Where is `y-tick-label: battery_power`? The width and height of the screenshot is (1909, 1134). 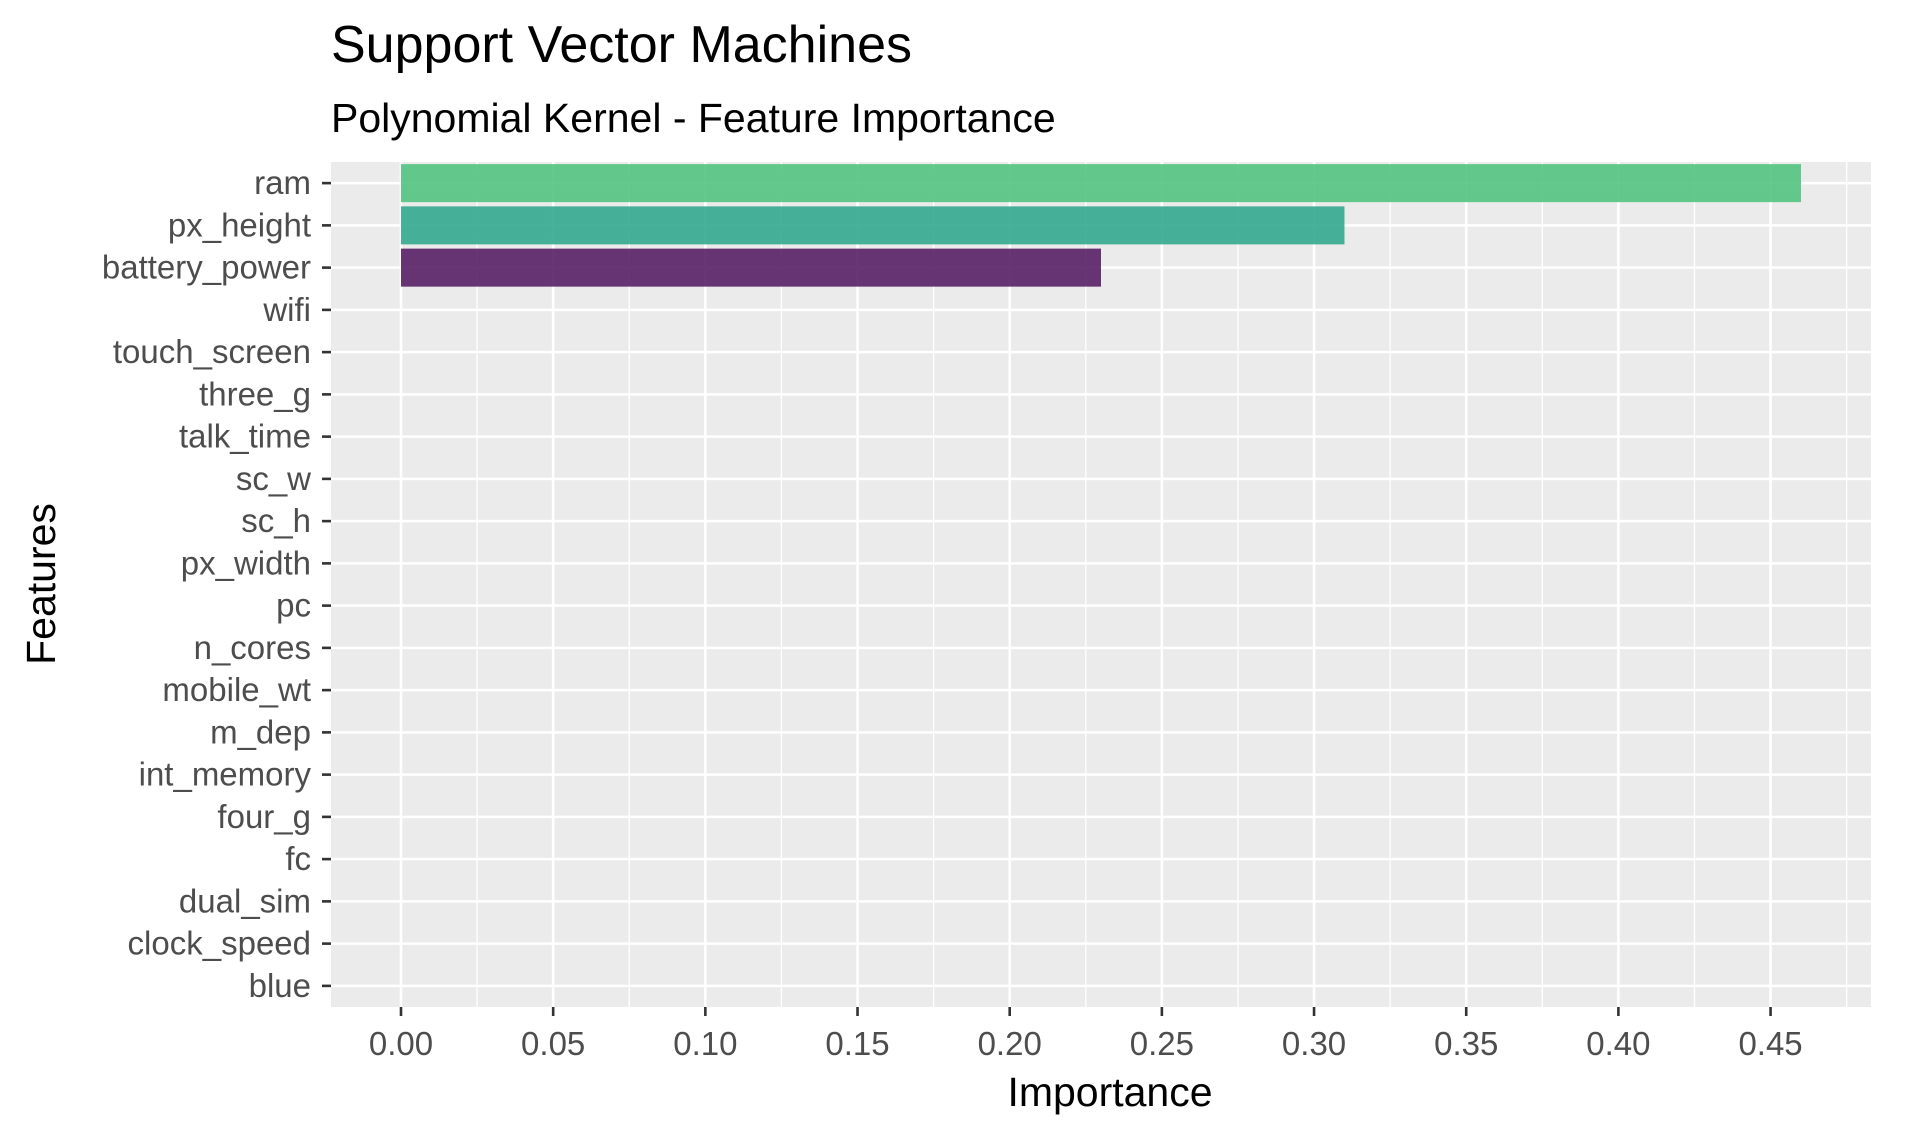 y-tick-label: battery_power is located at coordinates (206, 267).